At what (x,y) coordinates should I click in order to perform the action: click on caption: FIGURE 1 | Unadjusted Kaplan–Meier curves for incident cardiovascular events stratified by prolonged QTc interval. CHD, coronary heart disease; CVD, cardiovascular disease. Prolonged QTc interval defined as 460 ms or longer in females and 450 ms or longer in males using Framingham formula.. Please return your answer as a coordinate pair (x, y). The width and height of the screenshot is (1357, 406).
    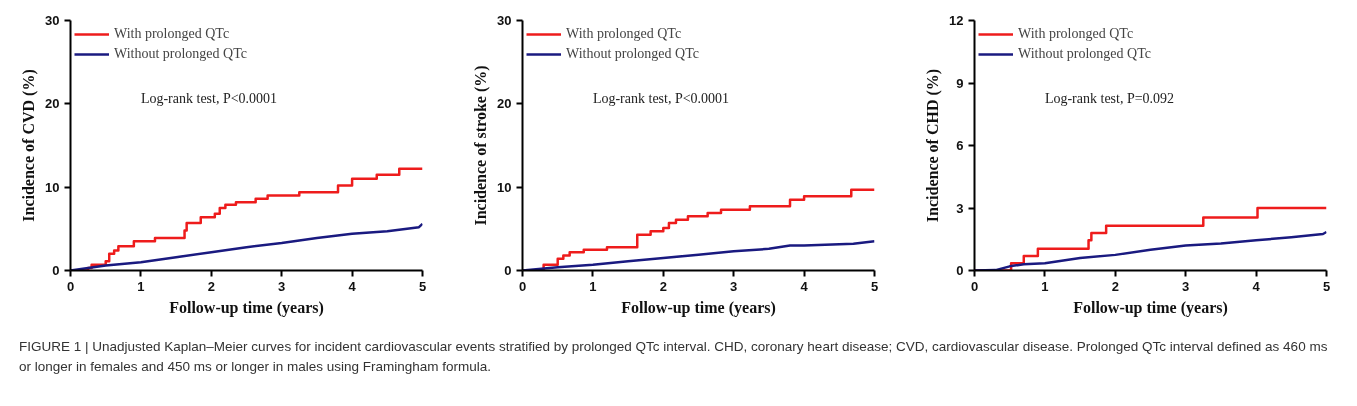
    Looking at the image, I should click on (674, 357).